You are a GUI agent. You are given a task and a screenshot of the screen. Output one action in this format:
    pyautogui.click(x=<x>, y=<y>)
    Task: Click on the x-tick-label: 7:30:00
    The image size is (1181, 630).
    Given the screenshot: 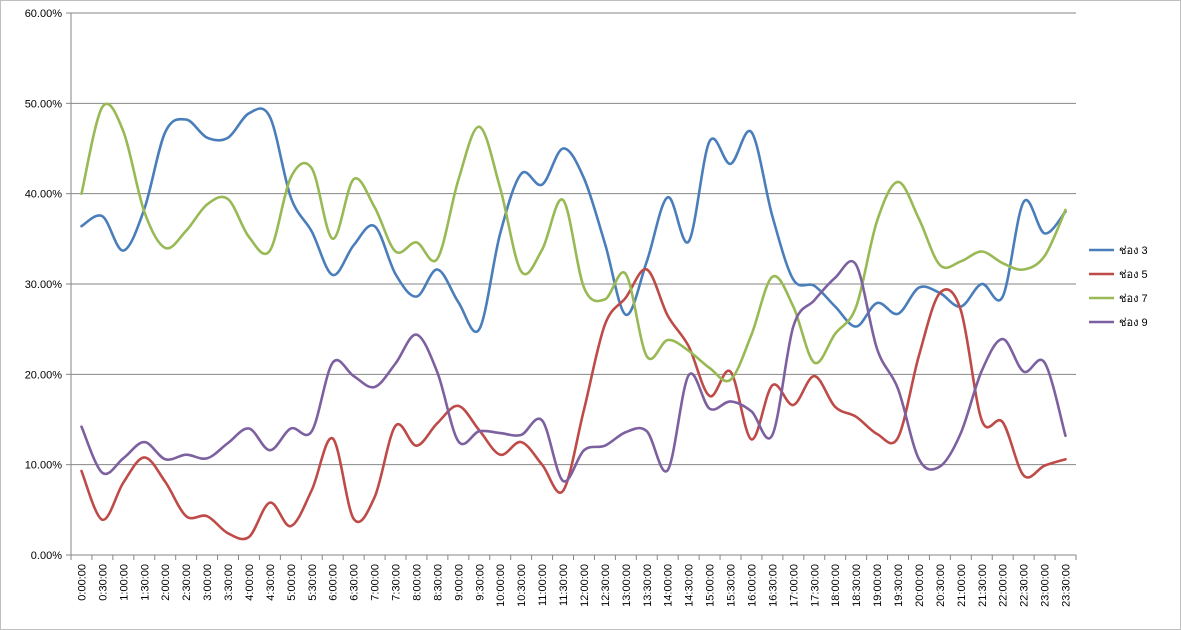 What is the action you would take?
    pyautogui.click(x=397, y=582)
    